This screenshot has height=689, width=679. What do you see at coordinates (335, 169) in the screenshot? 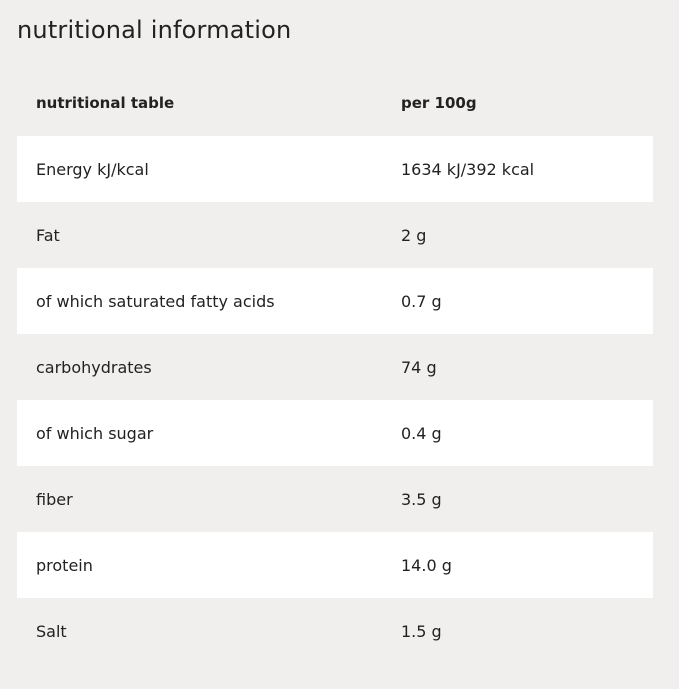
I see `table-row: Energy kJ/kcal 1634 kJ/392 kcal` at bounding box center [335, 169].